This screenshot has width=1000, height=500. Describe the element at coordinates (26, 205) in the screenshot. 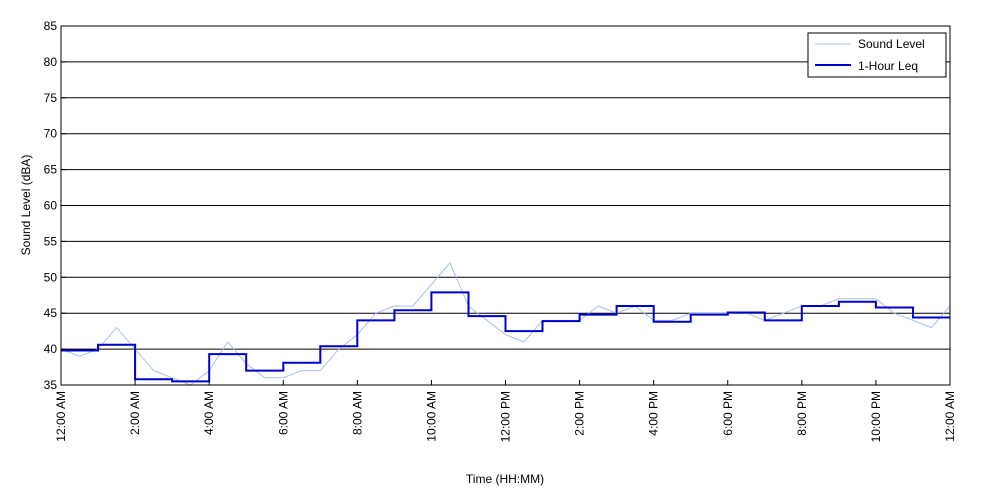

I see `y-axis-title: Sound Level (dBA)` at that location.